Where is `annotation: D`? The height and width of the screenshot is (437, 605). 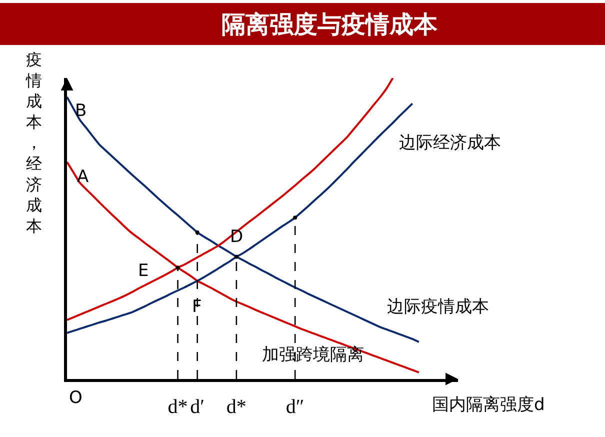
annotation: D is located at coordinates (237, 237).